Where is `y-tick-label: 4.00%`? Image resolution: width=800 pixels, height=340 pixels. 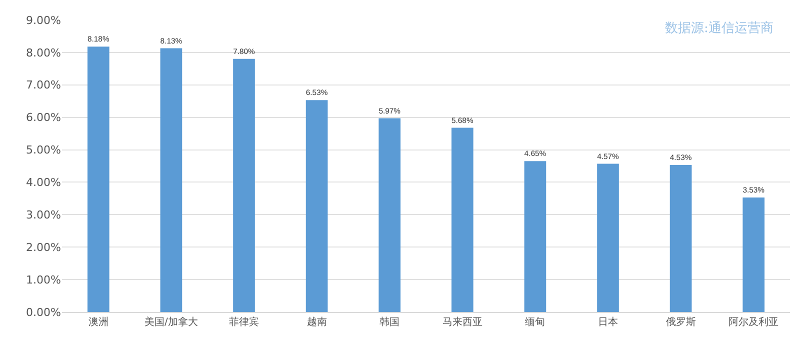 y-tick-label: 4.00% is located at coordinates (43, 183).